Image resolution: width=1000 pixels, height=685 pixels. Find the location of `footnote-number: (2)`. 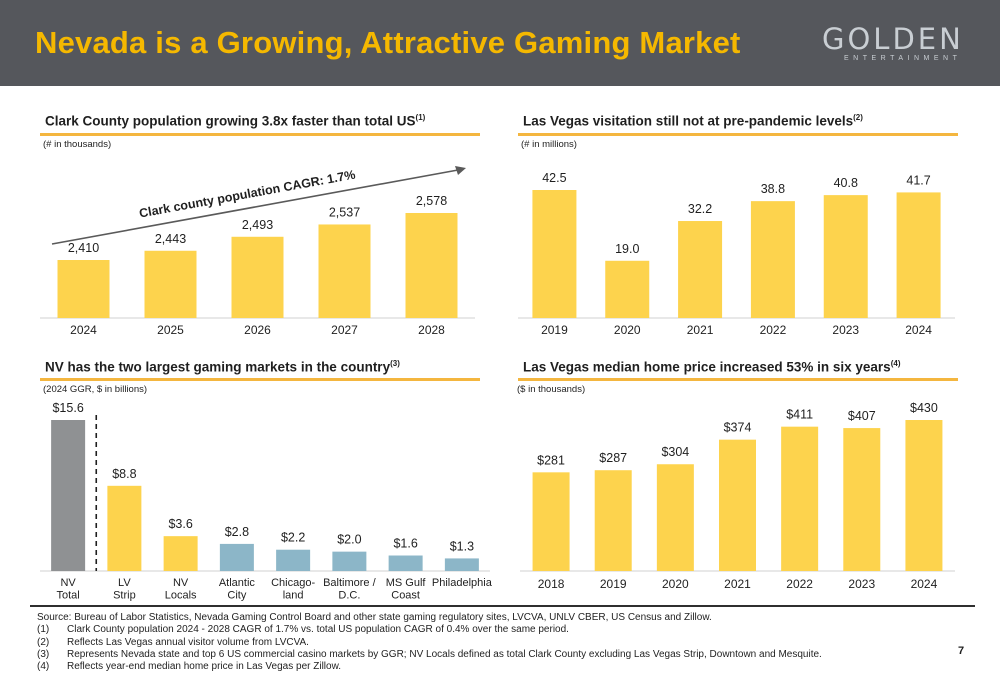

footnote-number: (2) is located at coordinates (43, 642).